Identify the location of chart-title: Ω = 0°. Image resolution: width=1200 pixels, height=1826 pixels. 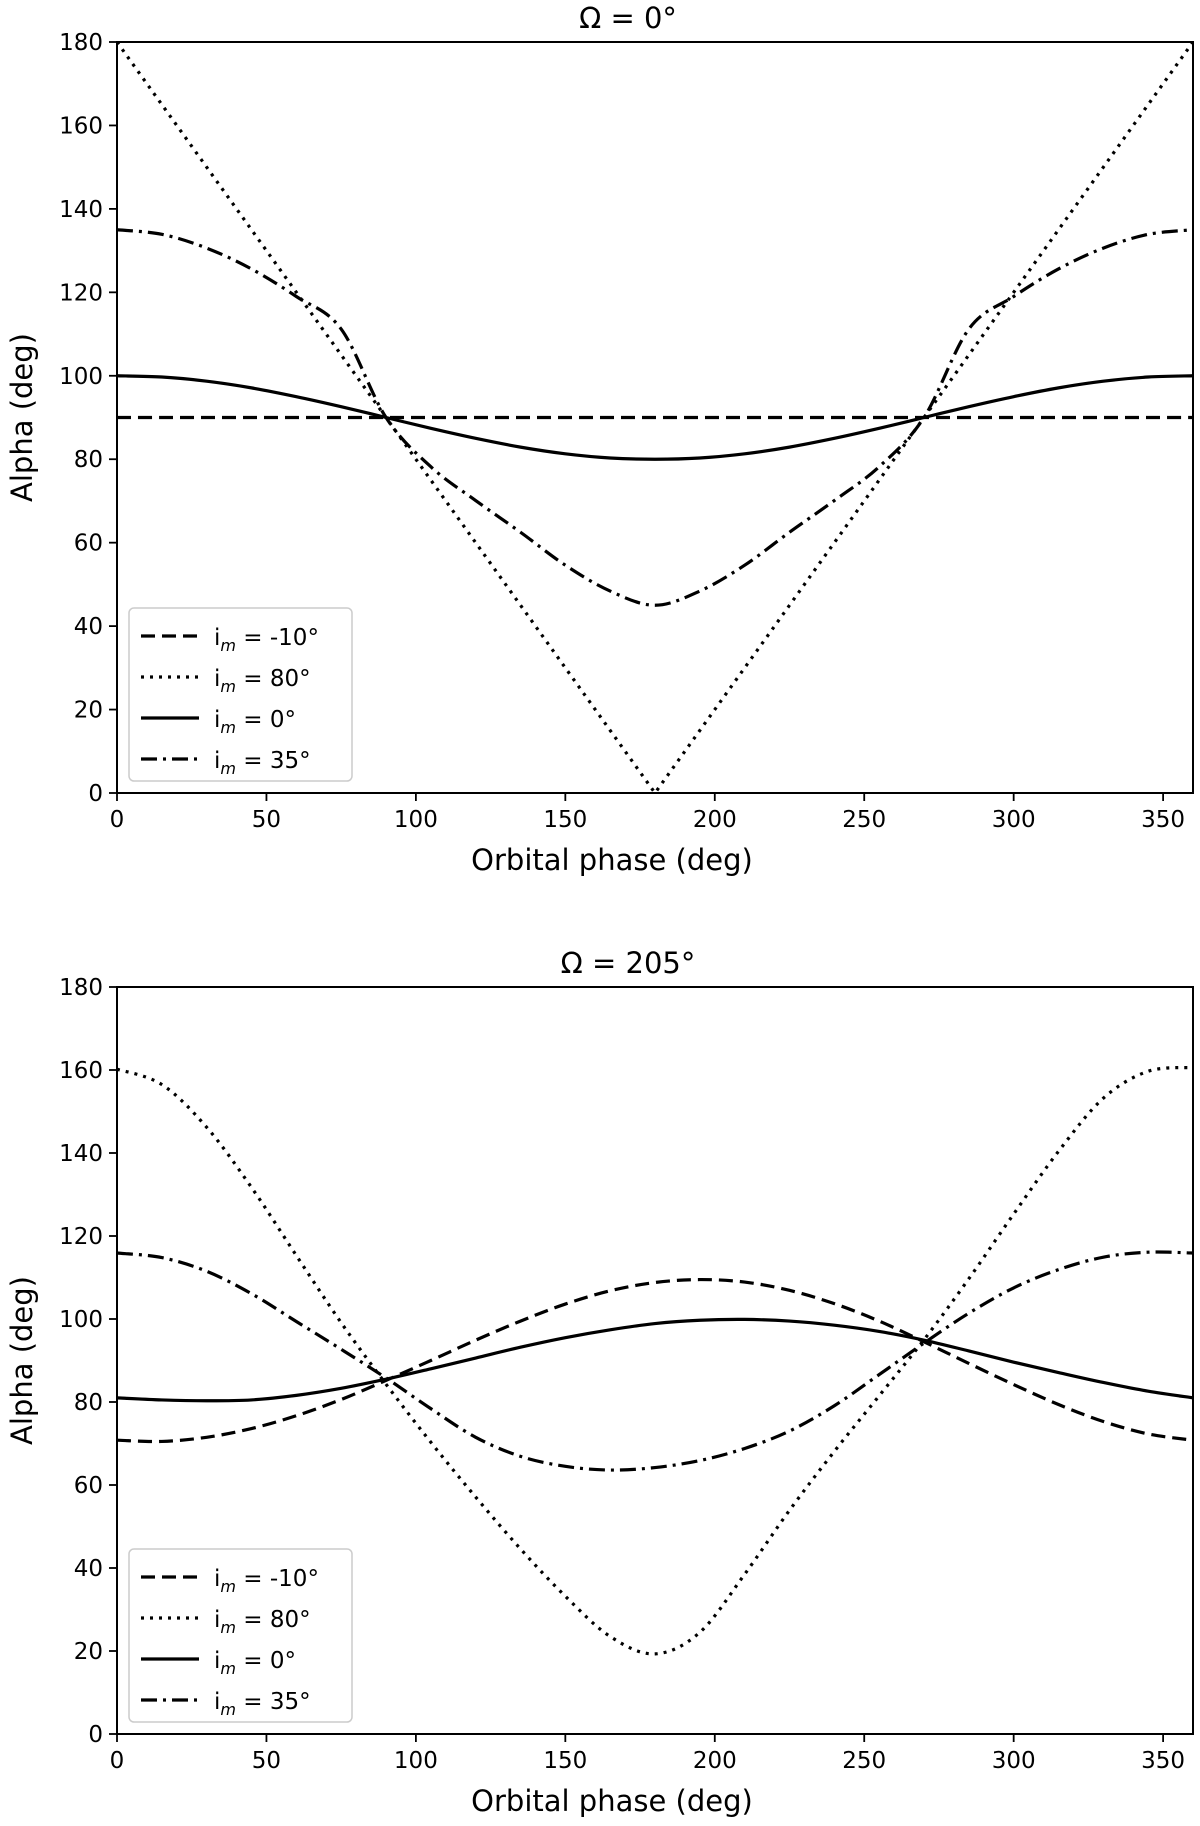
(628, 18).